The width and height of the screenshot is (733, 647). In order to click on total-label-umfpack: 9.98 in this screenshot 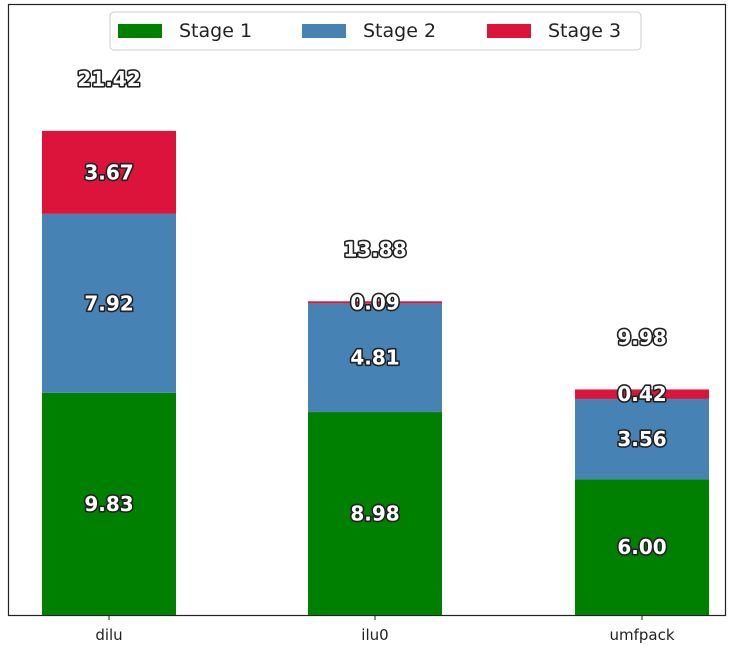, I will do `click(641, 337)`.